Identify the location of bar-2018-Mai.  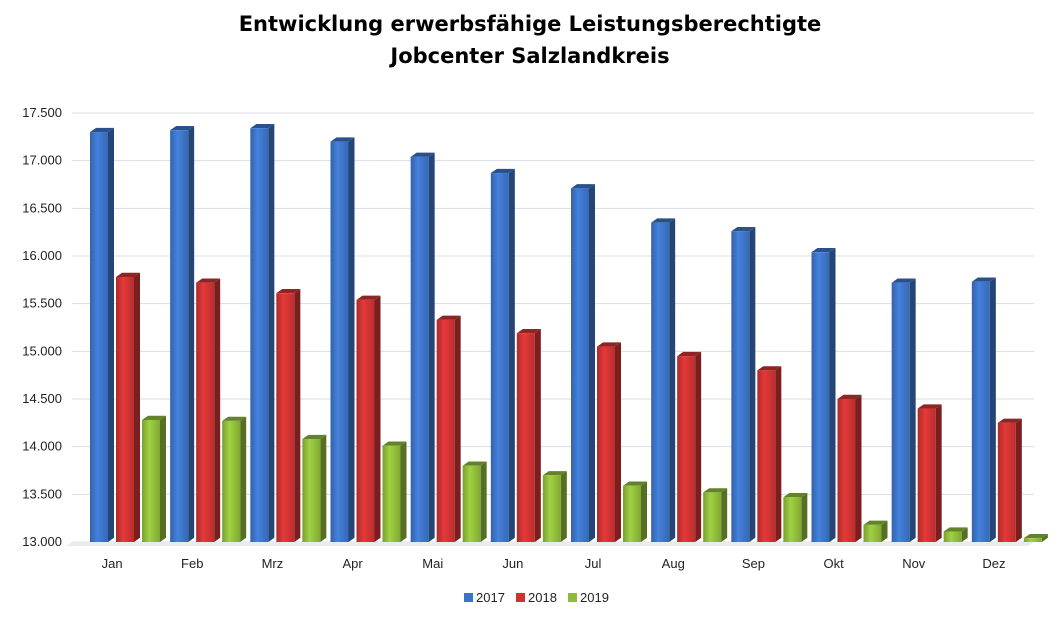
(448, 428).